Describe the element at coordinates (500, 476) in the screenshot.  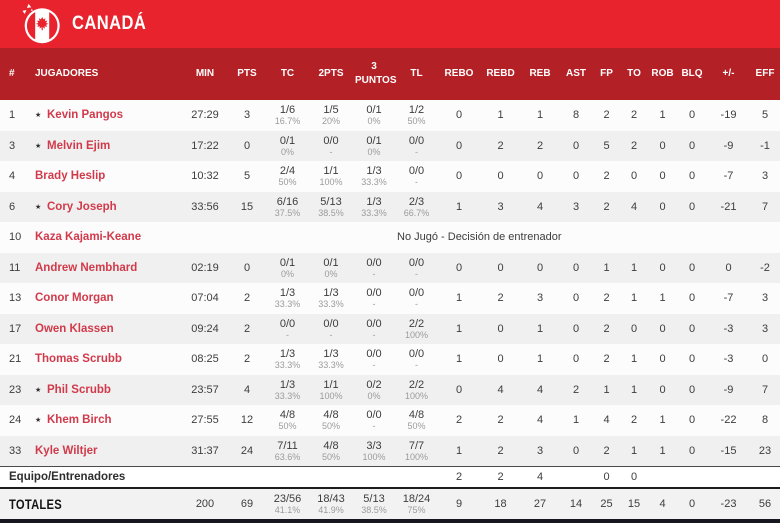
I see `team-row-rebd: 2` at that location.